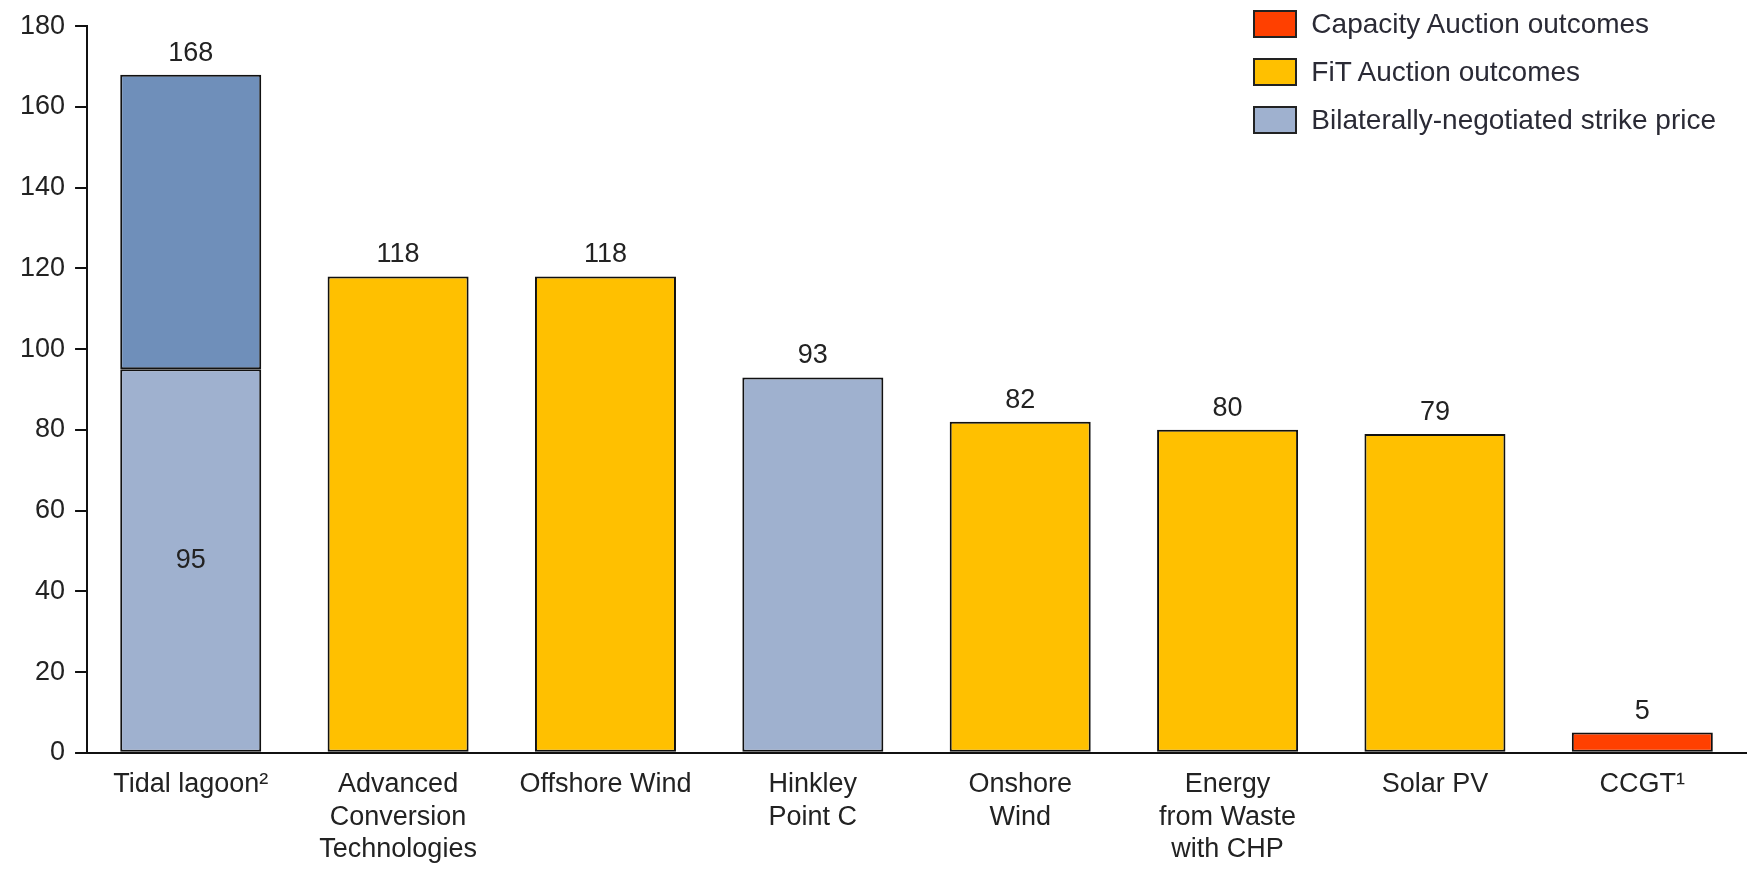 The width and height of the screenshot is (1756, 892). Describe the element at coordinates (42, 186) in the screenshot. I see `y-tick-label: 140` at that location.